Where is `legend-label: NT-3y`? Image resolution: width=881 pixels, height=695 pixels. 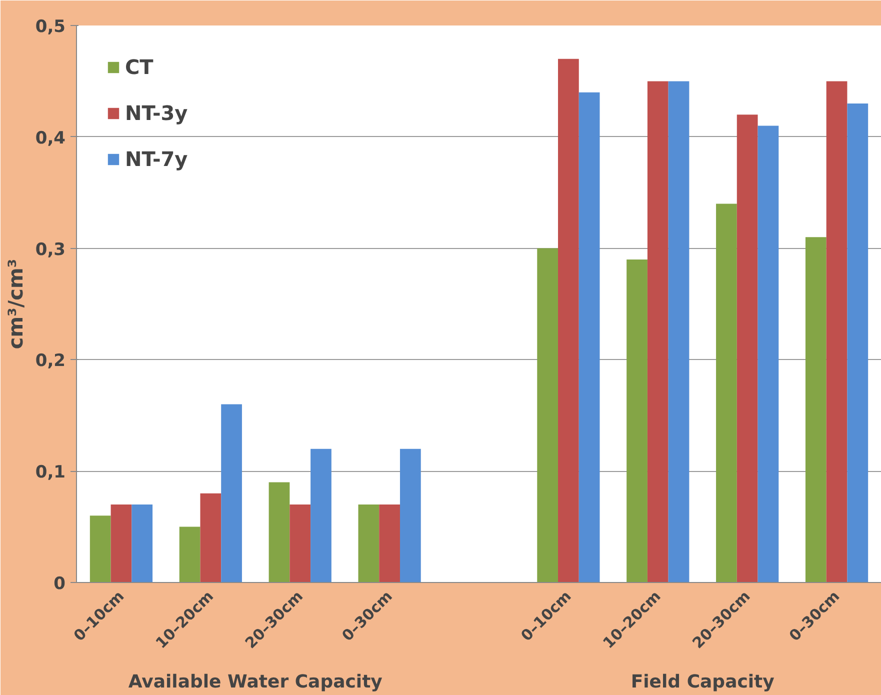 legend-label: NT-3y is located at coordinates (156, 113).